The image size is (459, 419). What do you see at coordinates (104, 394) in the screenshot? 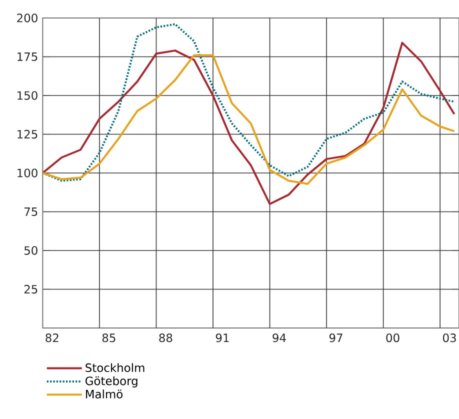
I see `legend-label: Malmö` at bounding box center [104, 394].